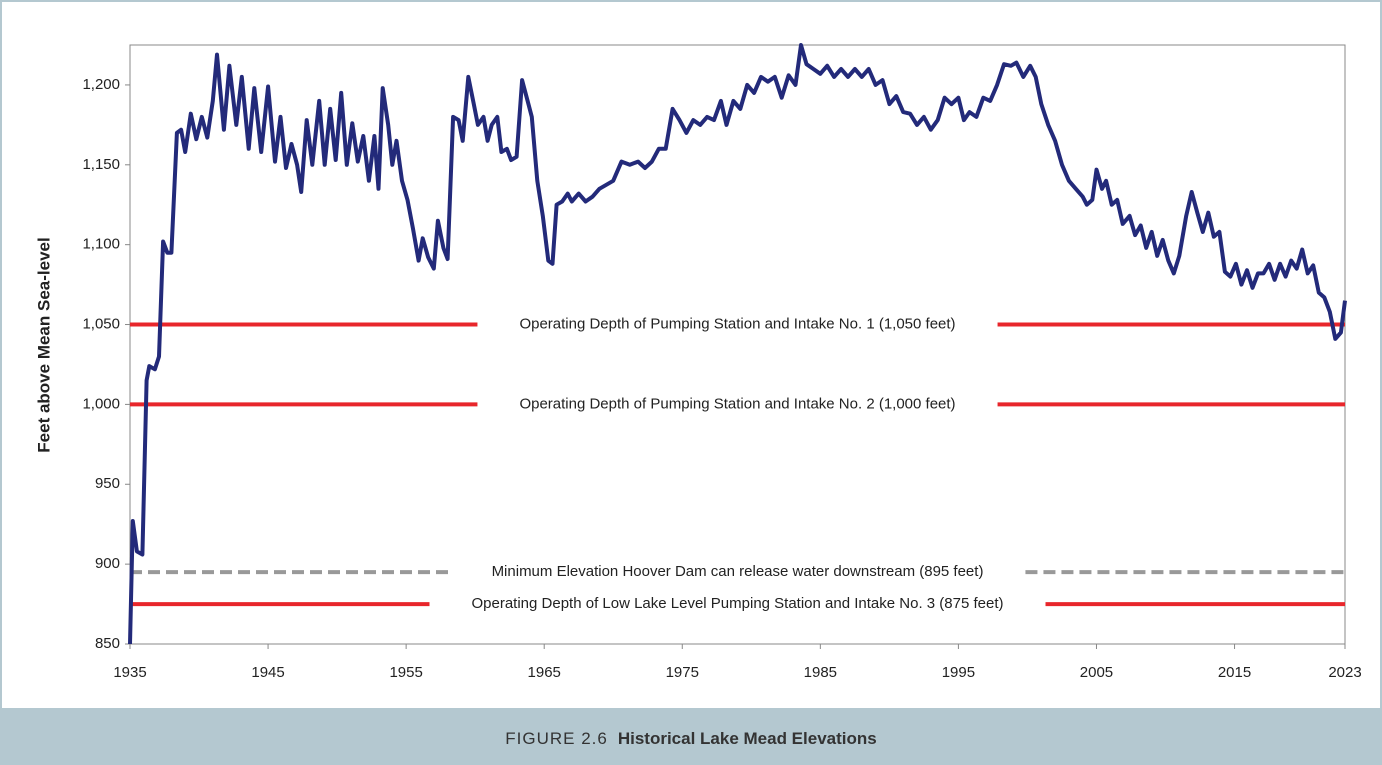  Describe the element at coordinates (958, 672) in the screenshot. I see `x-tick-label: 1995` at that location.